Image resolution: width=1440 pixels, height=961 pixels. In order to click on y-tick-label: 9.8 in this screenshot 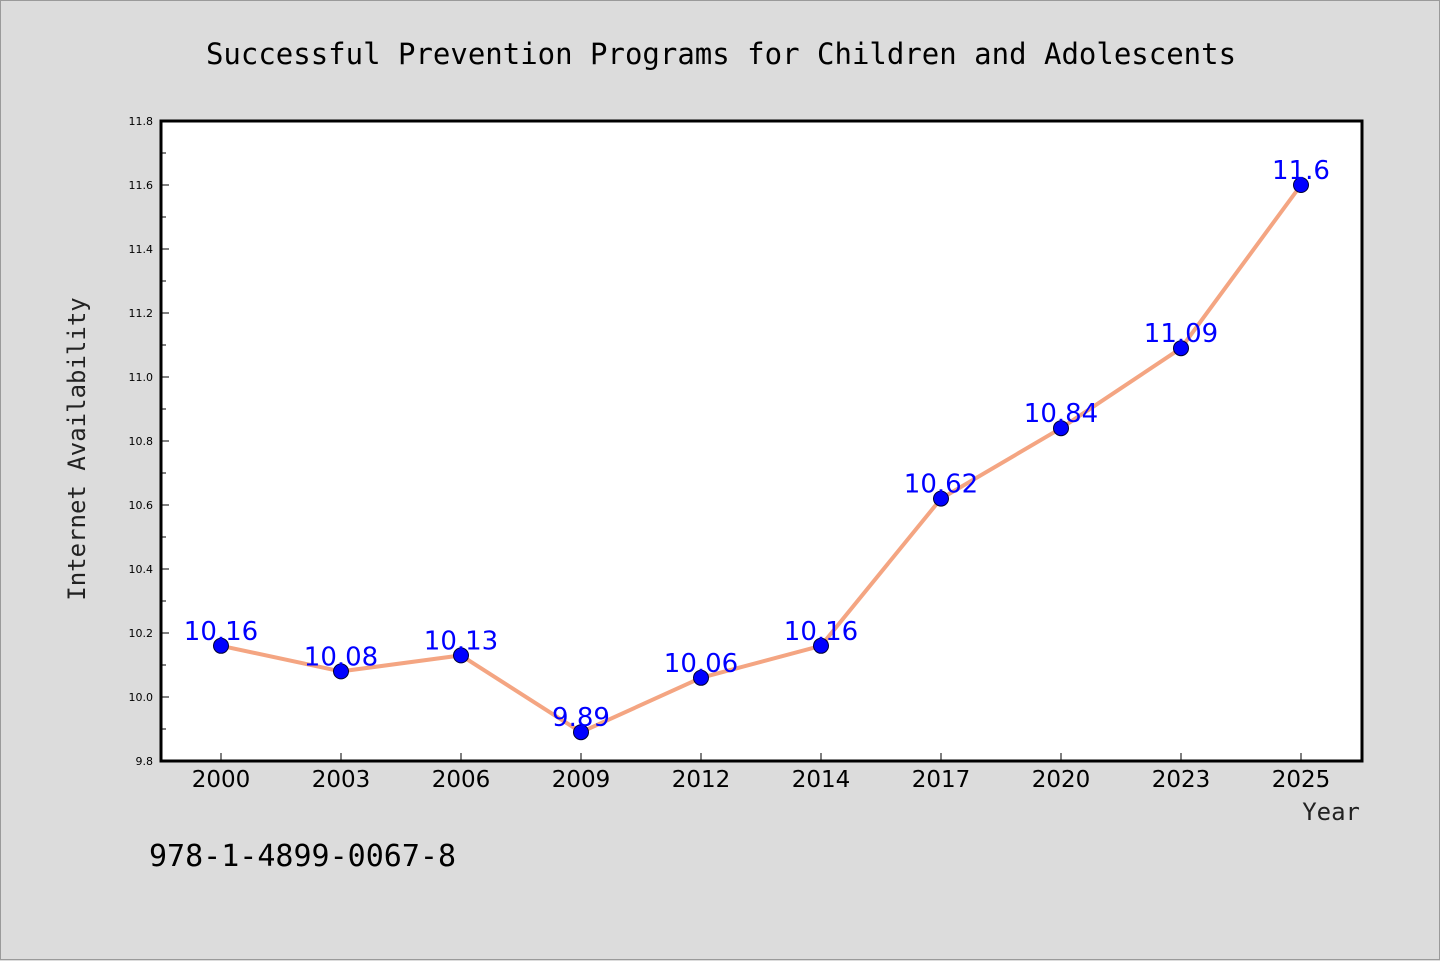, I will do `click(145, 761)`.